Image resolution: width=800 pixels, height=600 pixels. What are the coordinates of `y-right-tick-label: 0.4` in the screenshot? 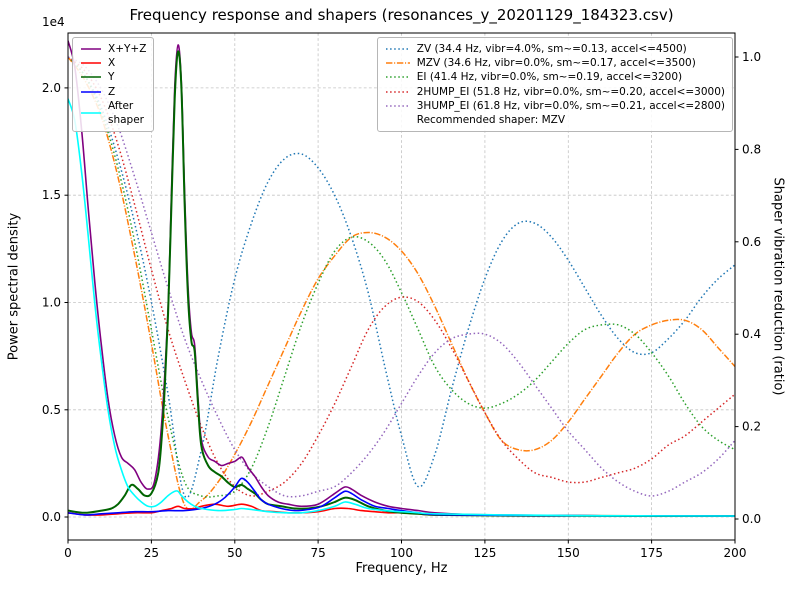 It's located at (751, 334).